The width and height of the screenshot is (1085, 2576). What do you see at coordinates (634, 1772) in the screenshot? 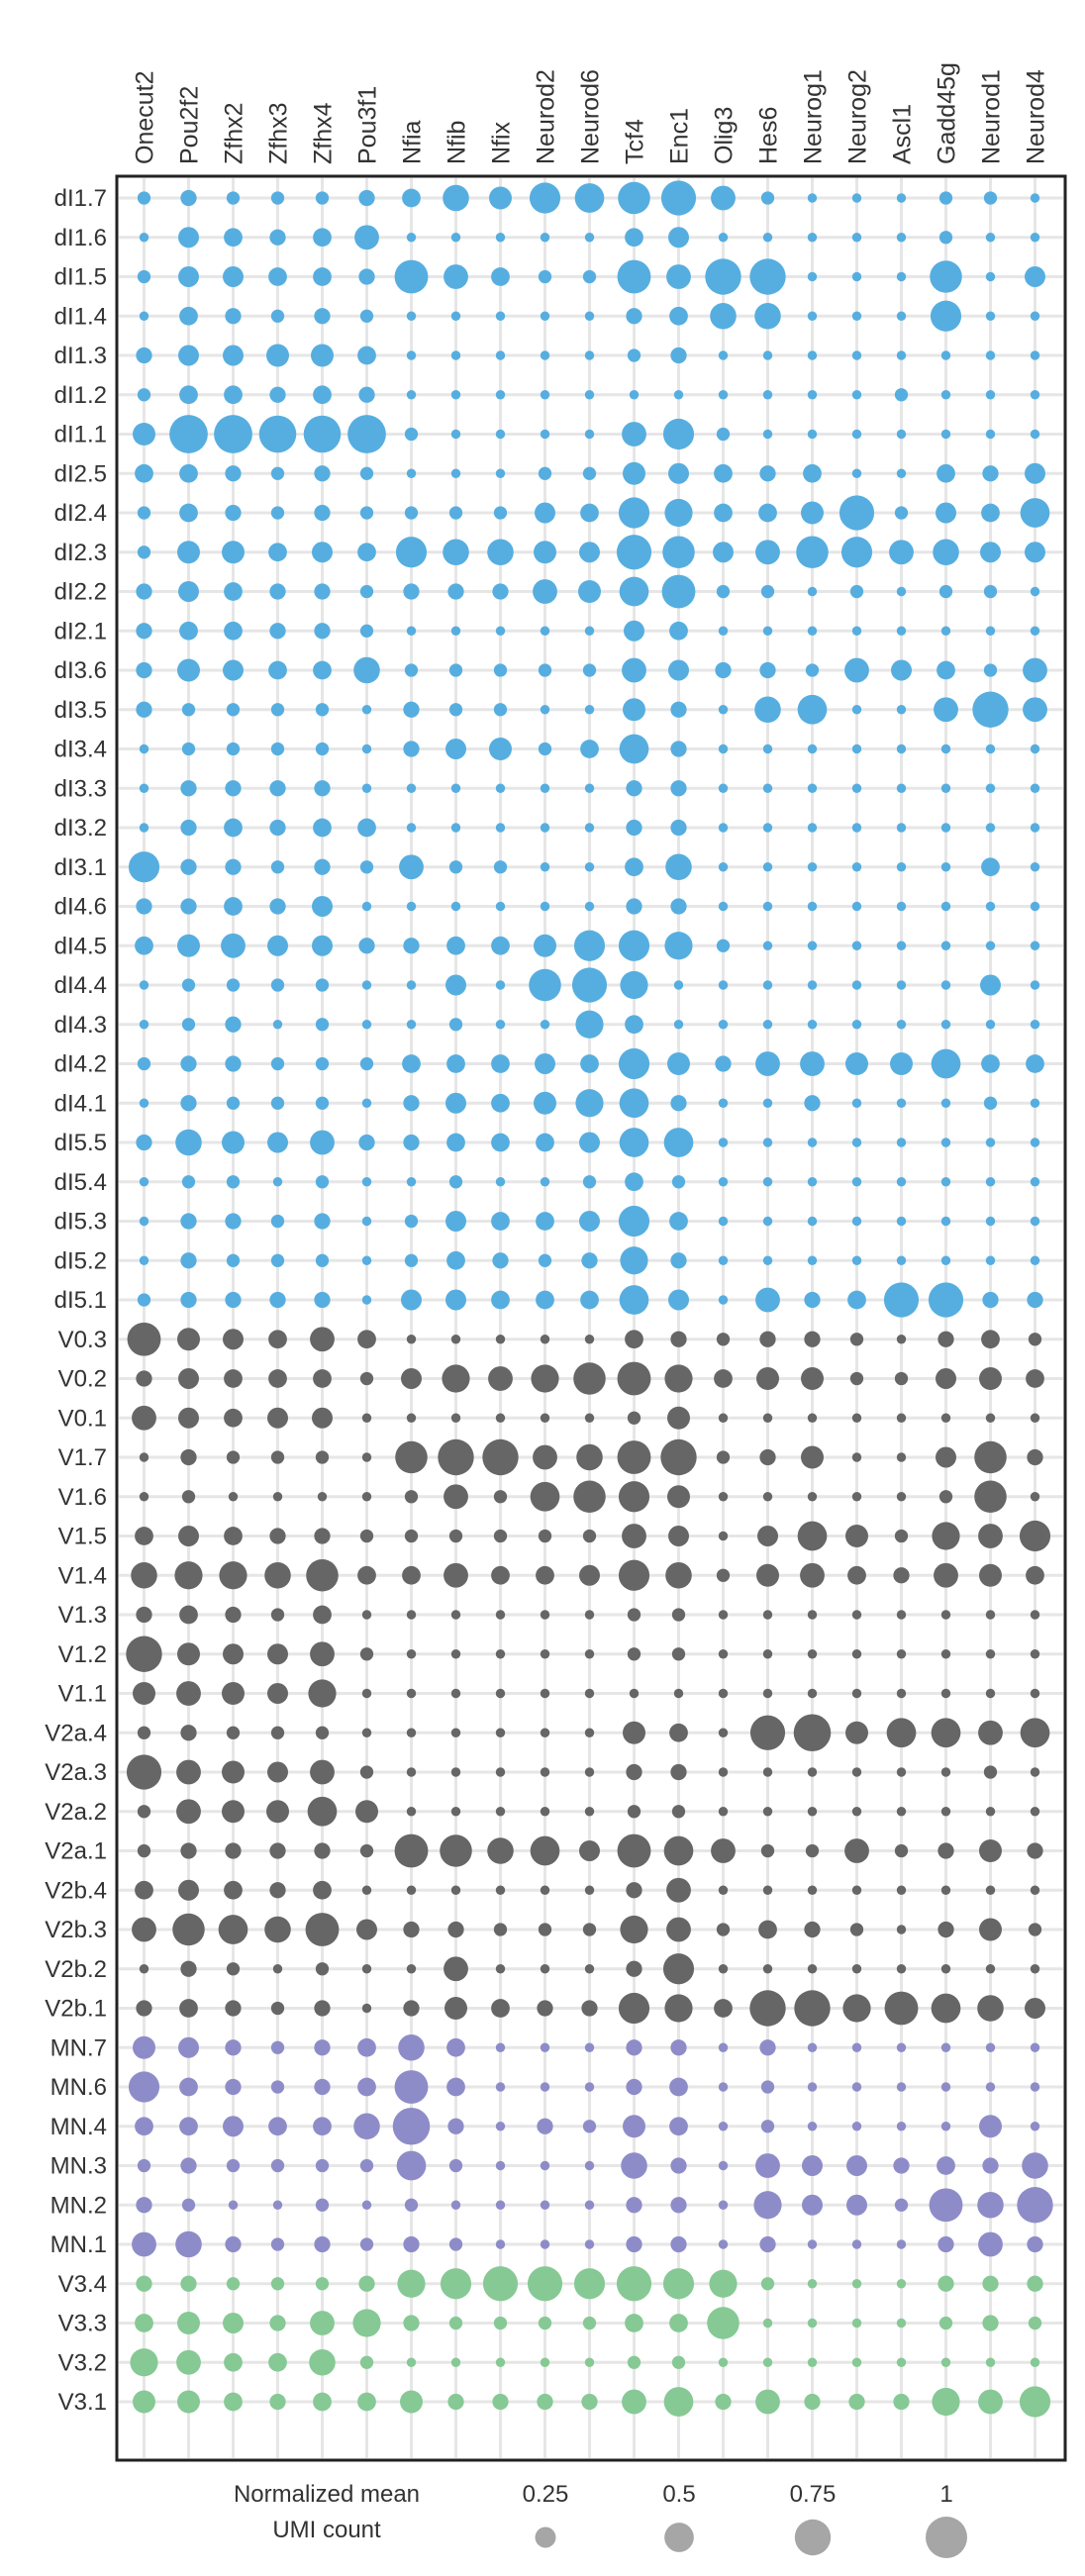
I see `dot-V2a.3-Tcf4` at bounding box center [634, 1772].